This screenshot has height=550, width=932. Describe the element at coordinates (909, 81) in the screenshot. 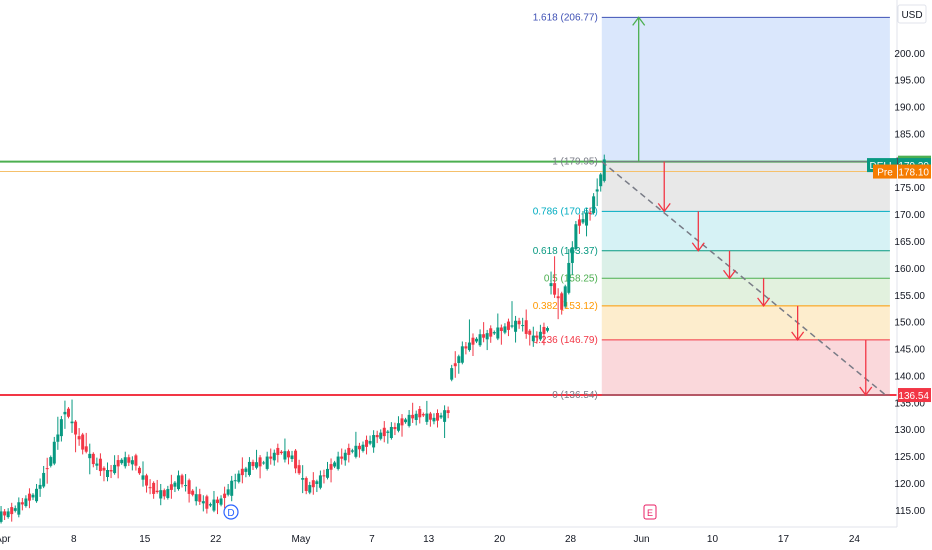

I see `price-tick-label: 195.00` at that location.